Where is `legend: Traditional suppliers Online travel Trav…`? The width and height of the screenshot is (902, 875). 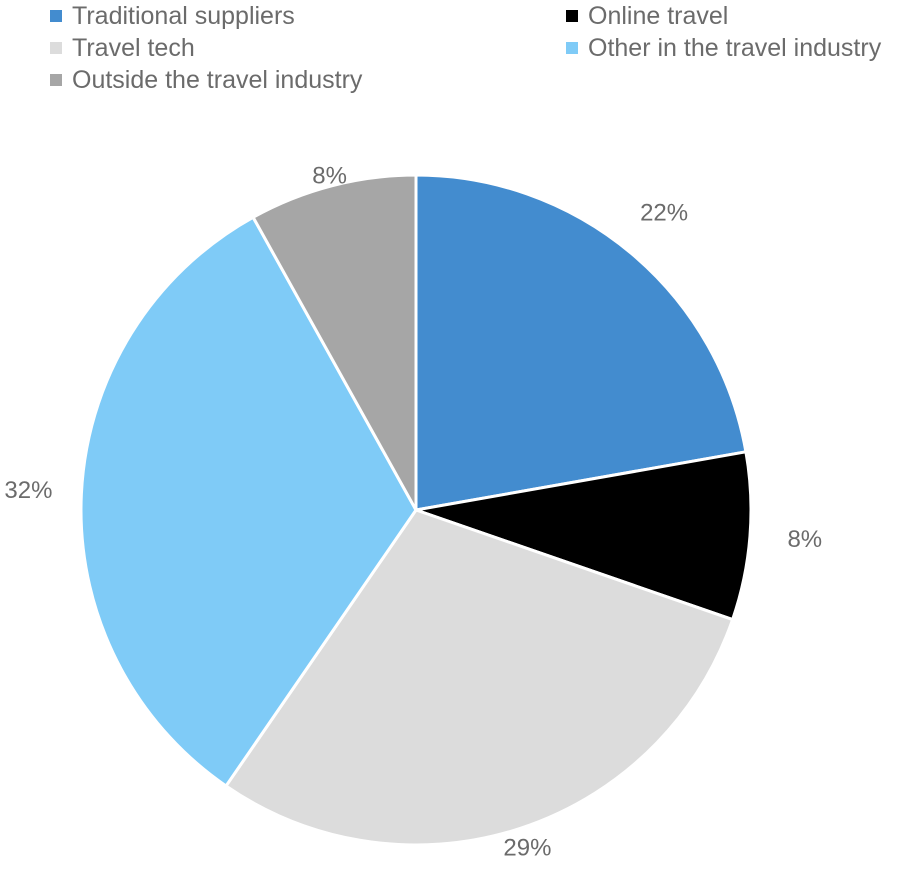
legend: Traditional suppliers Online travel Trav… is located at coordinates (451, 50).